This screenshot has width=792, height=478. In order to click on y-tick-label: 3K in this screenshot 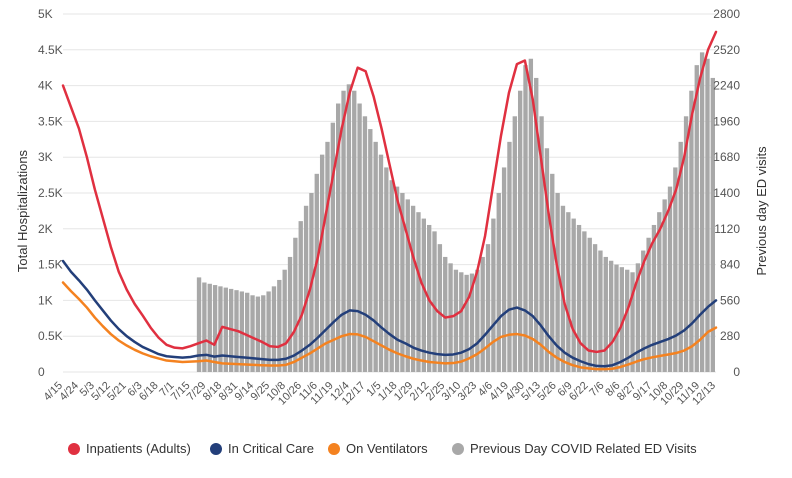, I will do `click(45, 157)`.